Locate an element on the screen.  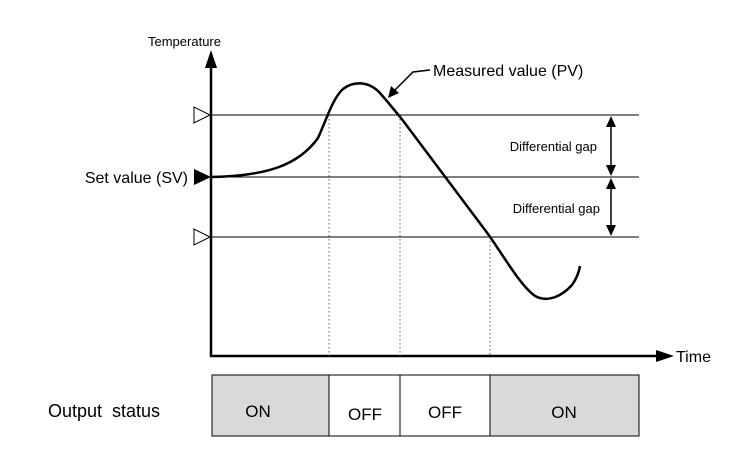
lower-gap-label: Differential gap is located at coordinates (556, 208).